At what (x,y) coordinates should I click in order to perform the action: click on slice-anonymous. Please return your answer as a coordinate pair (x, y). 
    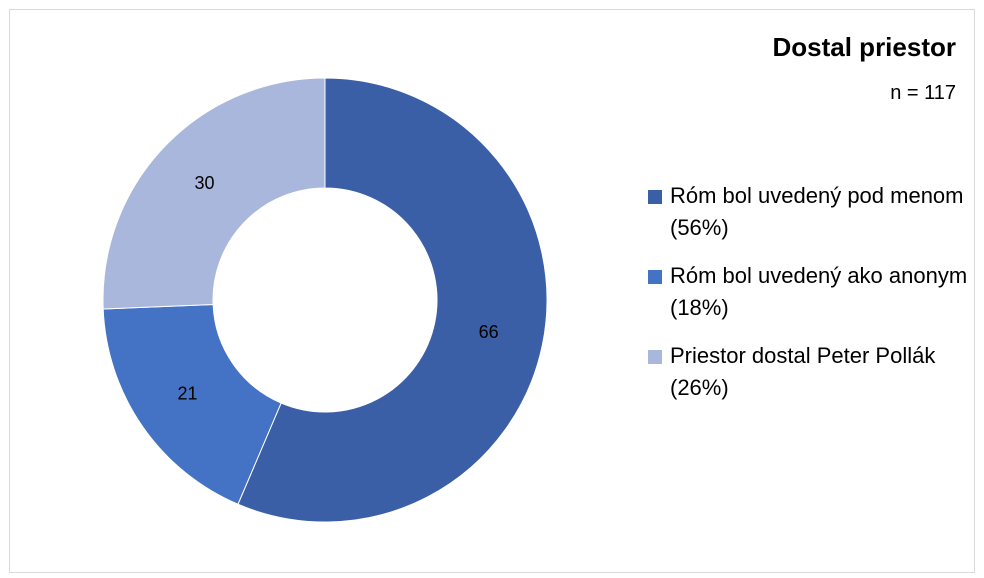
    Looking at the image, I should click on (192, 404).